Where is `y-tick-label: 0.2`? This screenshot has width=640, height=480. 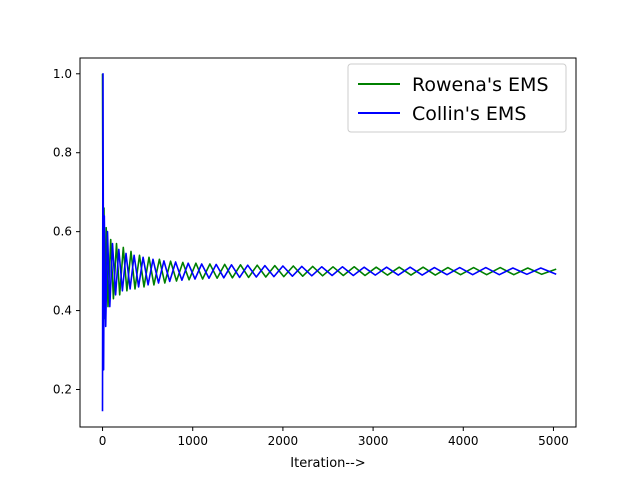 y-tick-label: 0.2 is located at coordinates (62, 390).